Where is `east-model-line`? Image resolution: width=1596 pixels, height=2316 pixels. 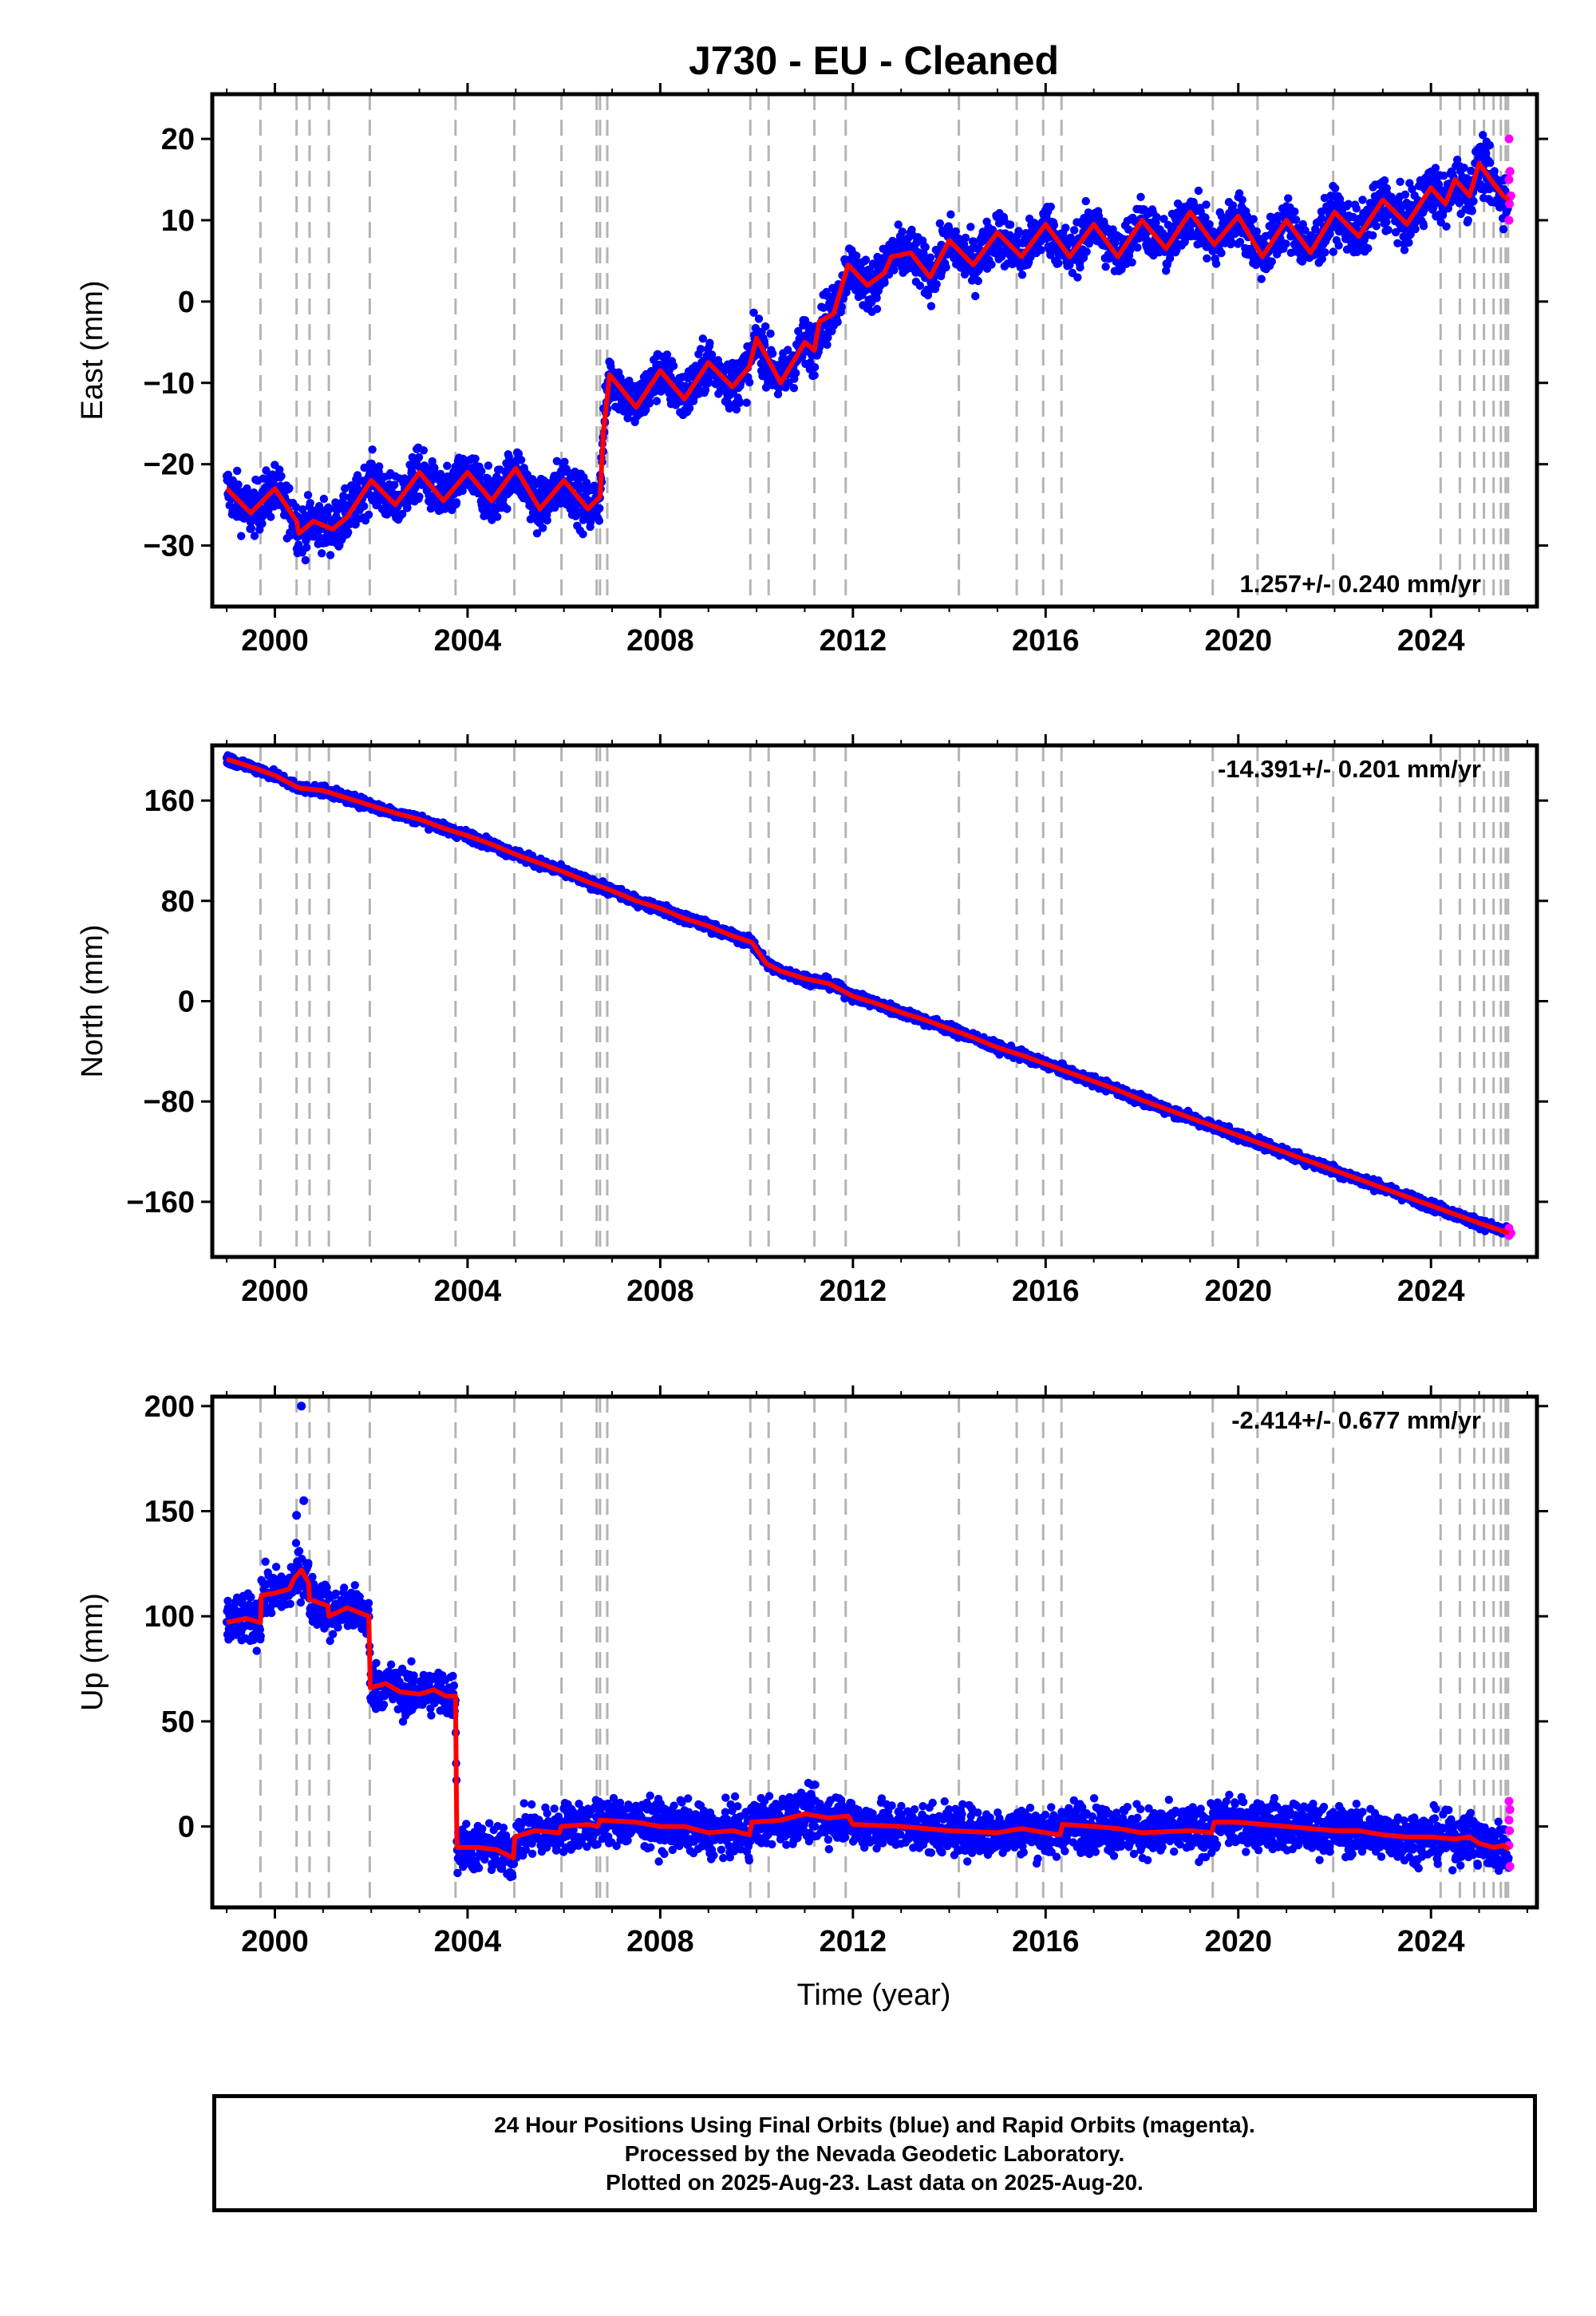
east-model-line is located at coordinates (868, 348).